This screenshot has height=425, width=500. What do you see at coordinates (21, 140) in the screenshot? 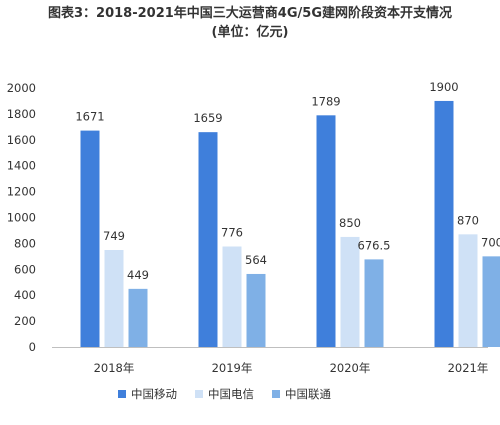
I see `y-tick-label: 1600` at bounding box center [21, 140].